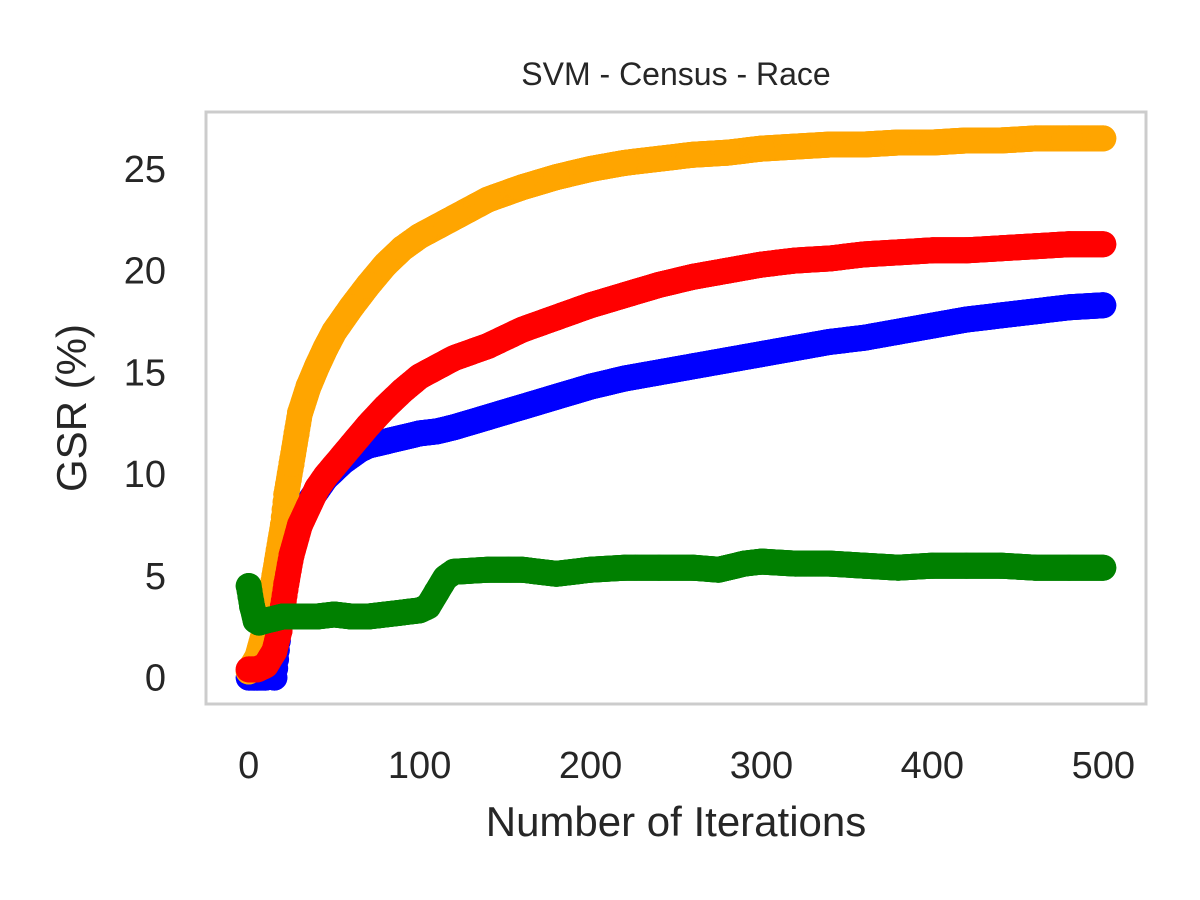 The image size is (1200, 900). I want to click on x-tick-label: 200, so click(590, 766).